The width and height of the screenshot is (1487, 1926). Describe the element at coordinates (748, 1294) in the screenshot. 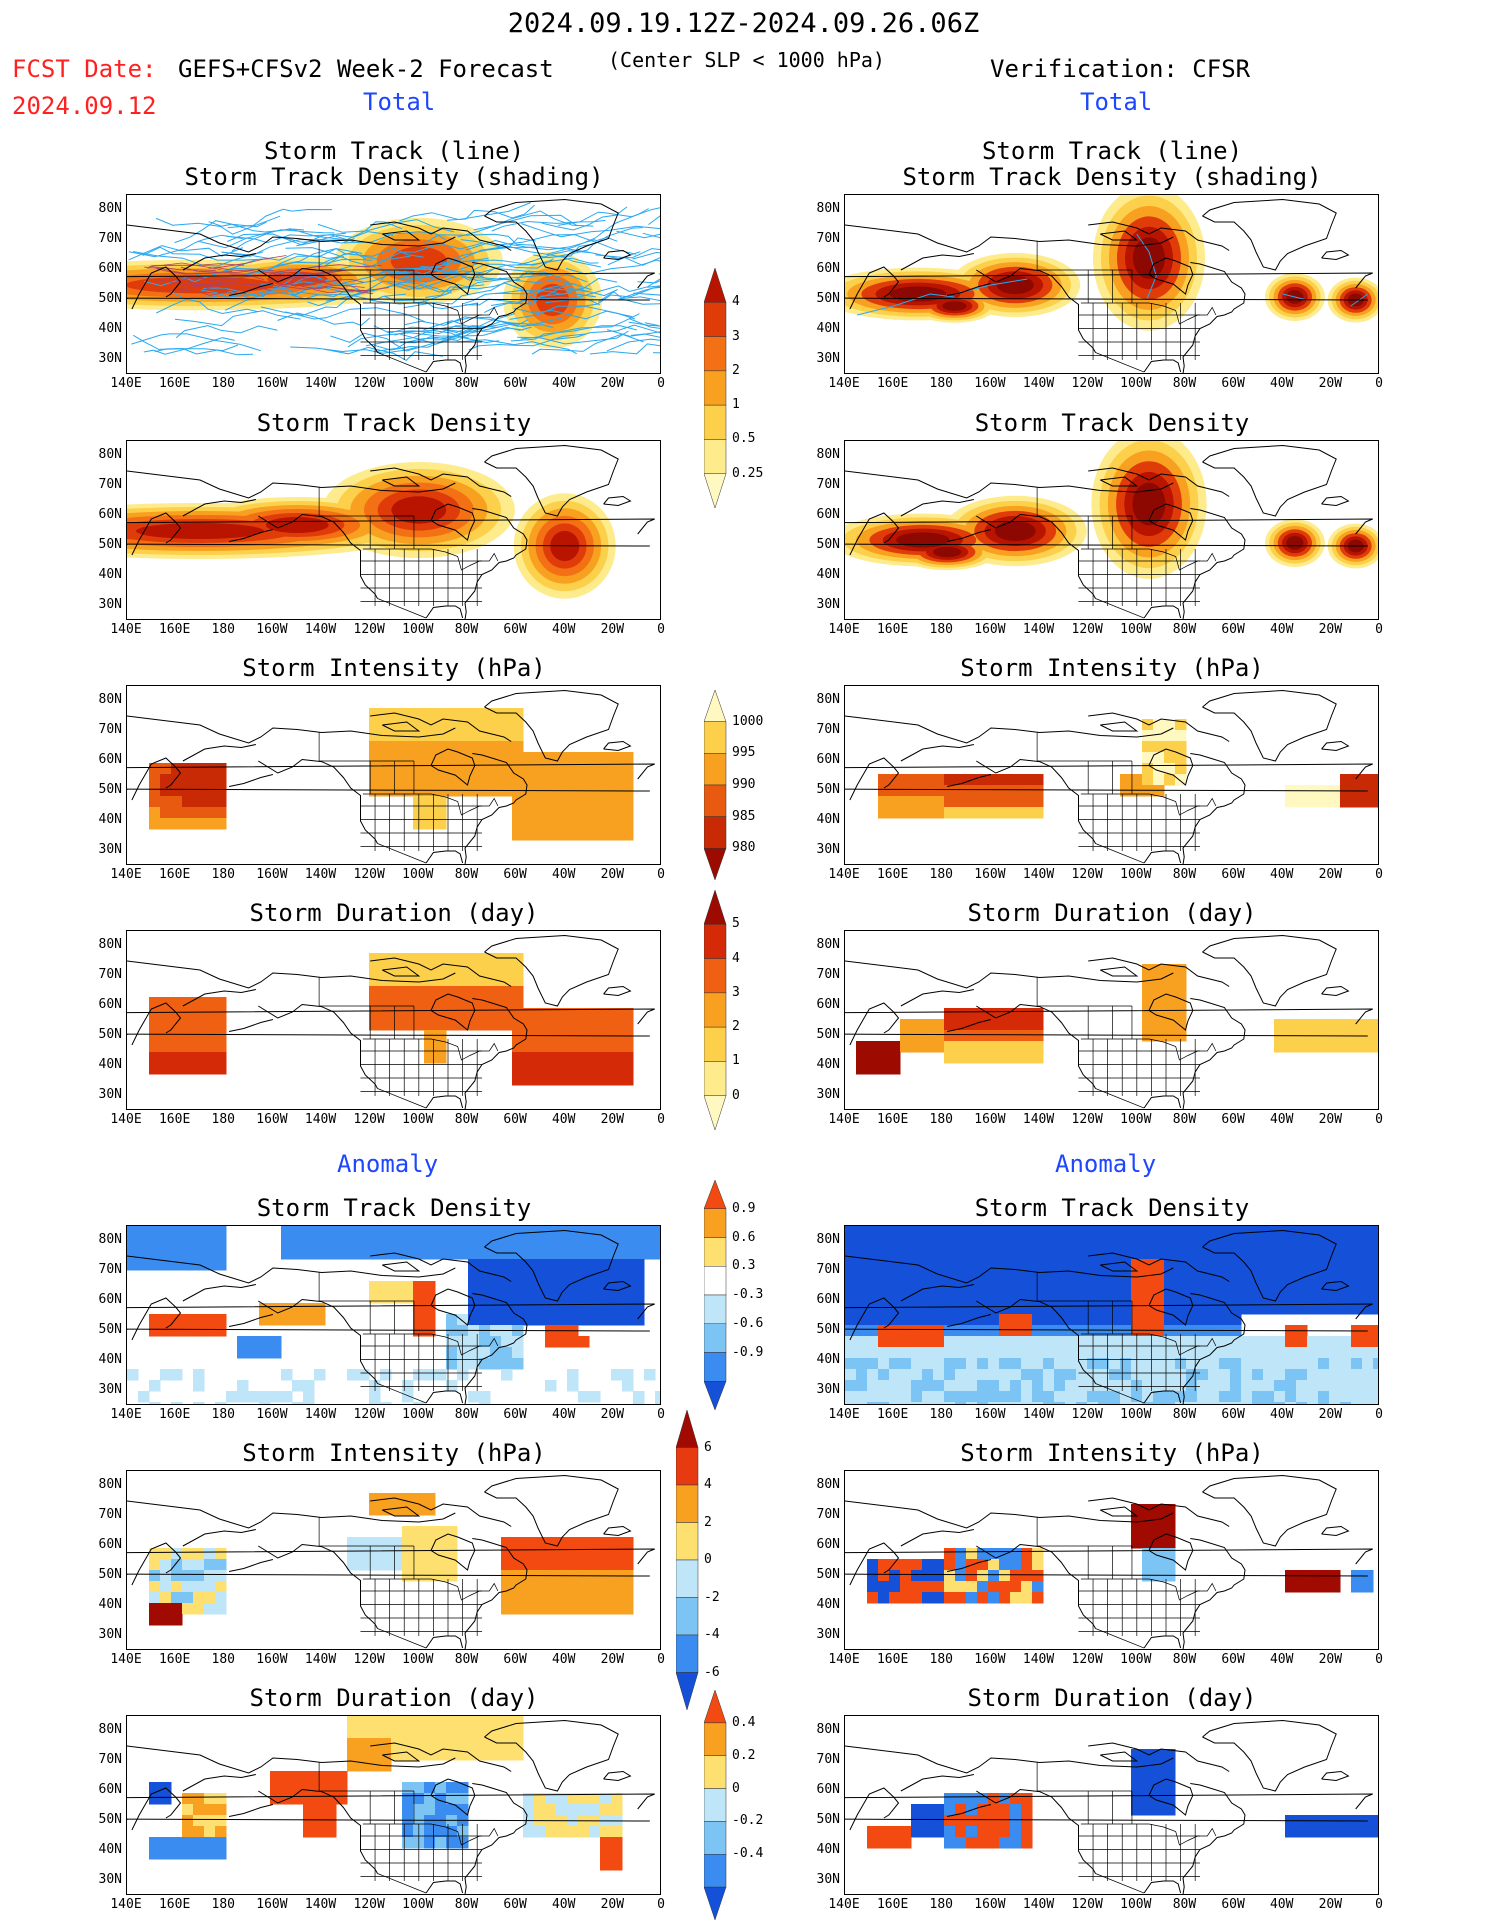

I see `colorbar-label: -0.3` at that location.